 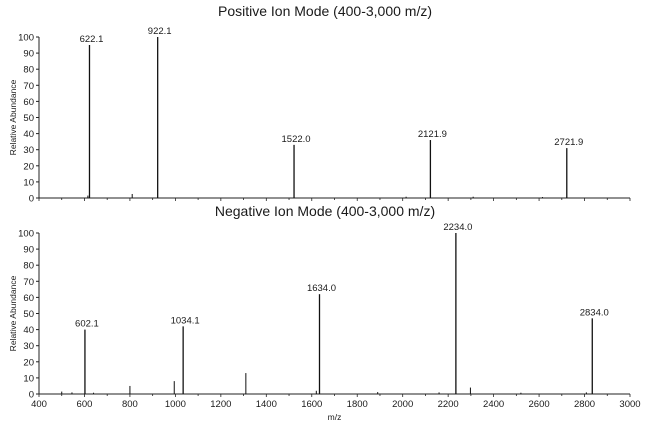 What do you see at coordinates (266, 404) in the screenshot?
I see `negative-x-tick-label: 1400` at bounding box center [266, 404].